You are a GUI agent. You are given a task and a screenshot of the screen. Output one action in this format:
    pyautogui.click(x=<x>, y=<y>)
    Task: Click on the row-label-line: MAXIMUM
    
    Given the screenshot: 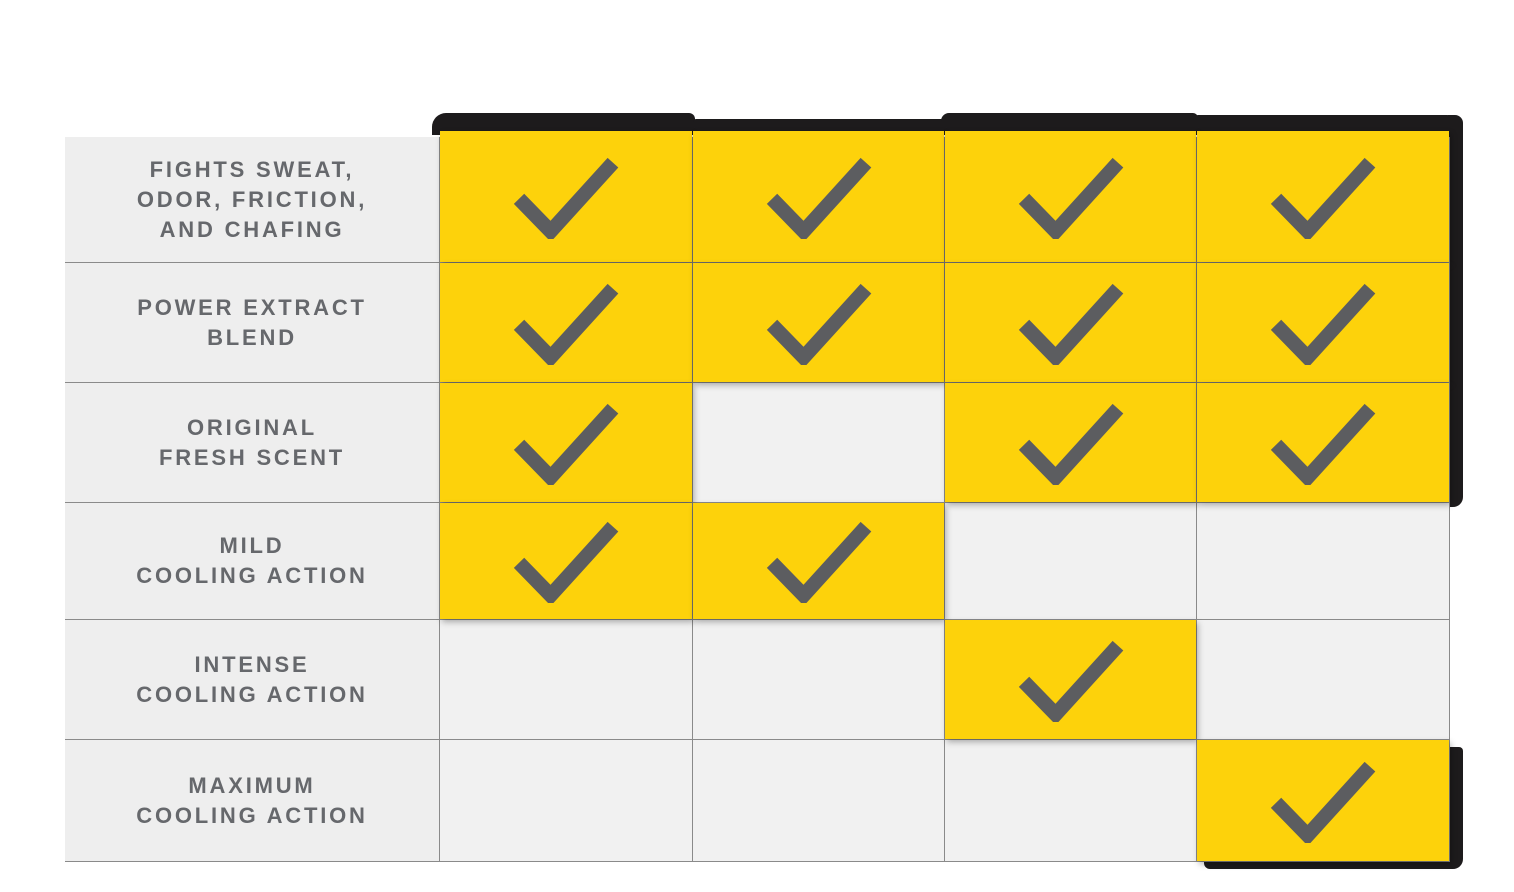 What is the action you would take?
    pyautogui.click(x=252, y=785)
    